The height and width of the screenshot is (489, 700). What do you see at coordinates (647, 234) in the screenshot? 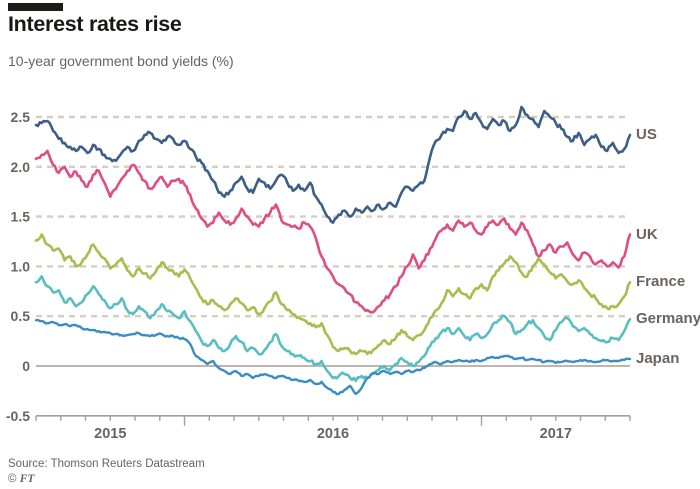
I see `legend-label-uk: UK` at bounding box center [647, 234].